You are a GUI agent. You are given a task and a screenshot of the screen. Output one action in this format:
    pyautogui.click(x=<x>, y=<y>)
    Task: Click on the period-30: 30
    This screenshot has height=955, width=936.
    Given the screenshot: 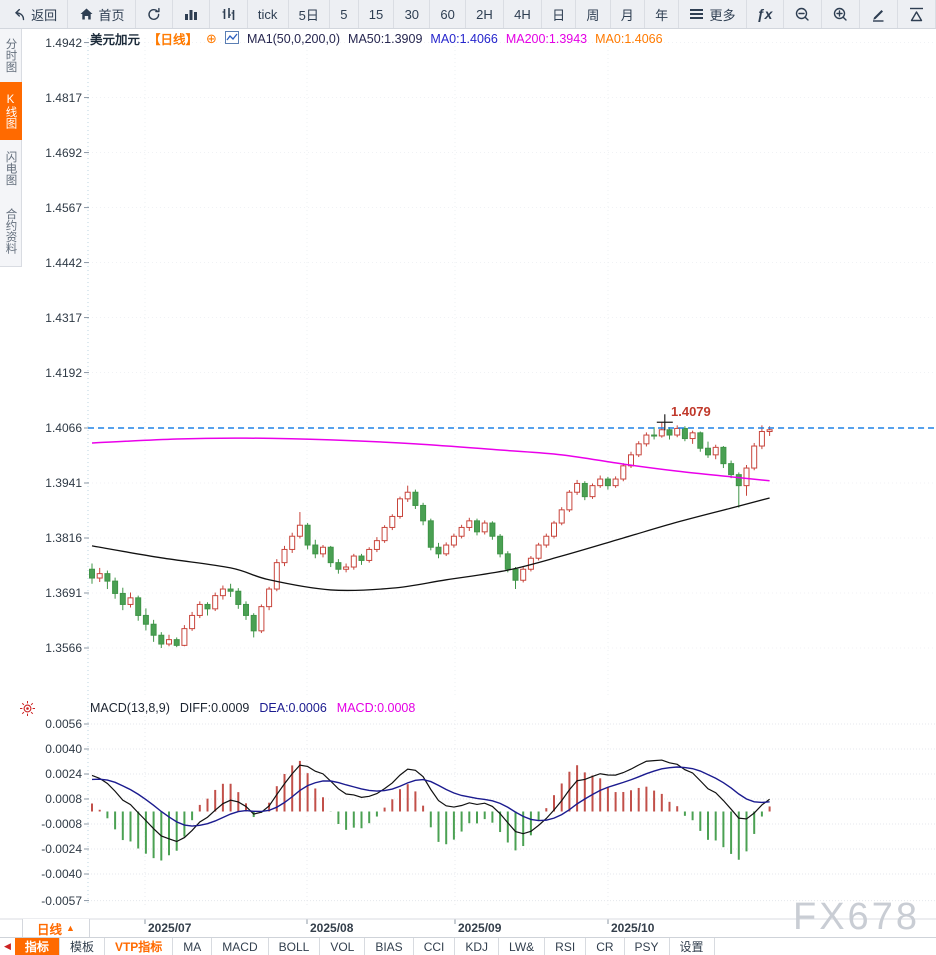 What is the action you would take?
    pyautogui.click(x=412, y=14)
    